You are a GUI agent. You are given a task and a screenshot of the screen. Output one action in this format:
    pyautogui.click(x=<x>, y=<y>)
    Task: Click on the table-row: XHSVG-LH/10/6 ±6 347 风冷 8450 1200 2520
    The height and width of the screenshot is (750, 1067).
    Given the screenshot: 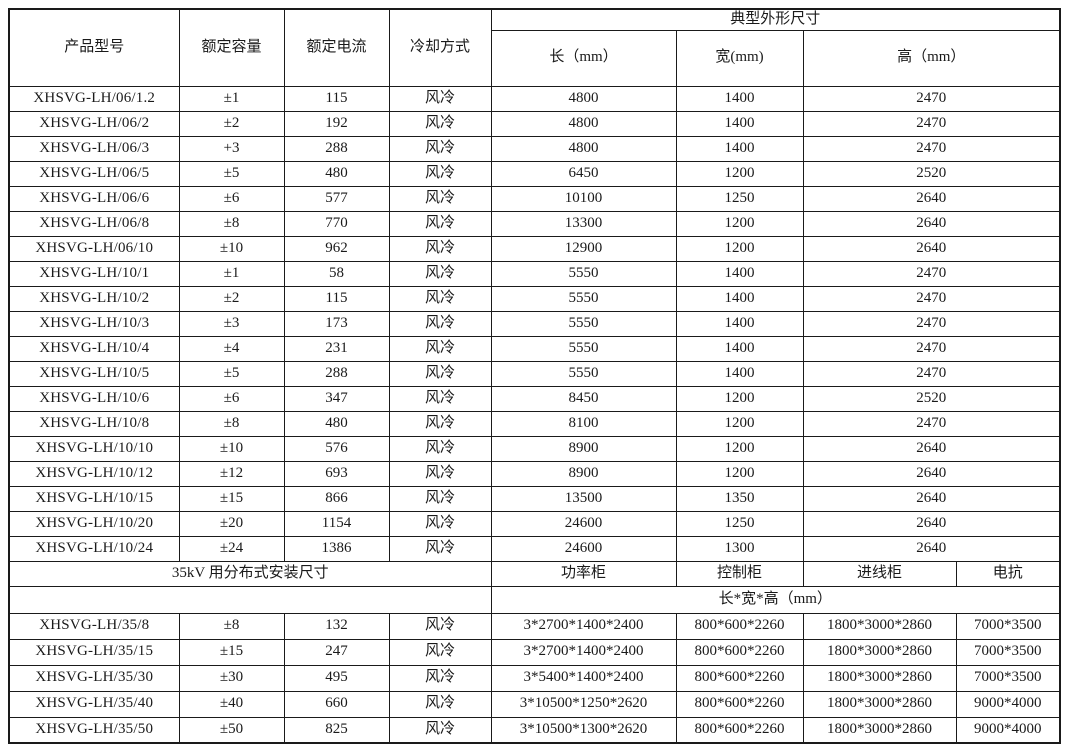 What is the action you would take?
    pyautogui.click(x=534, y=398)
    